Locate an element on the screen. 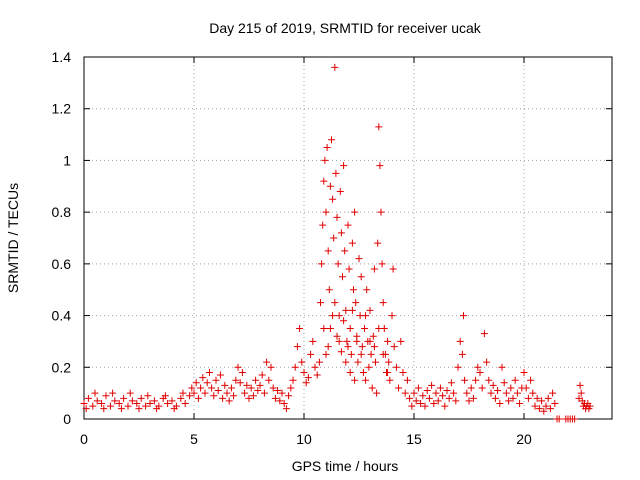  y-tick-label: 0 is located at coordinates (67, 419).